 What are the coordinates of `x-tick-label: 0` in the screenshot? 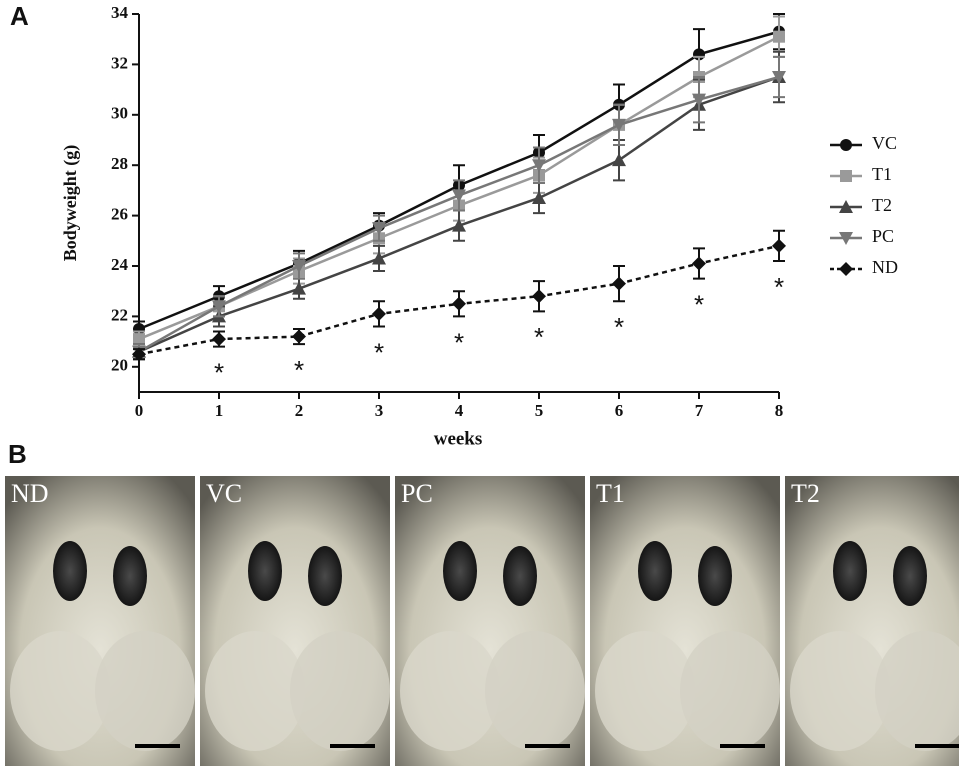 It's located at (139, 410).